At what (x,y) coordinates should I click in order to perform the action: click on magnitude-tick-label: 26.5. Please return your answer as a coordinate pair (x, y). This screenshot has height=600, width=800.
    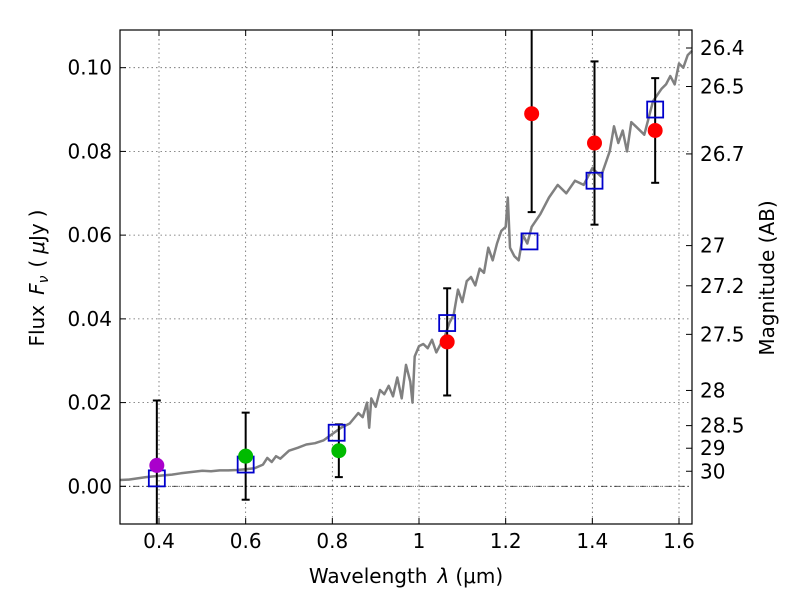
    Looking at the image, I should click on (722, 87).